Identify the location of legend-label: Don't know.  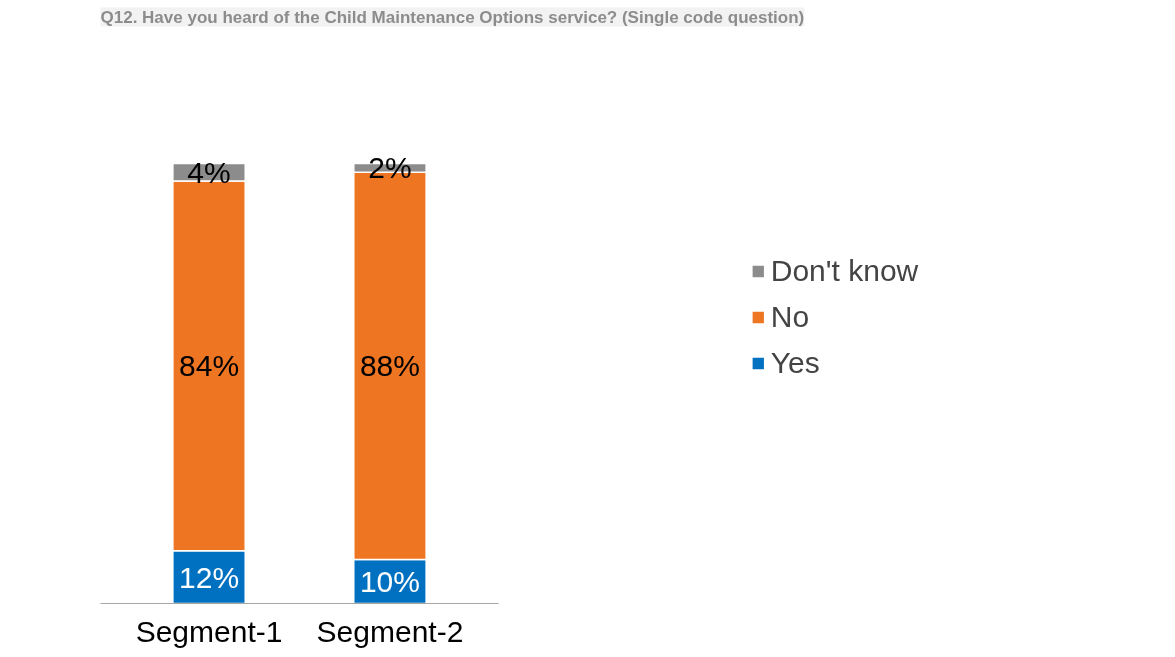
(844, 271).